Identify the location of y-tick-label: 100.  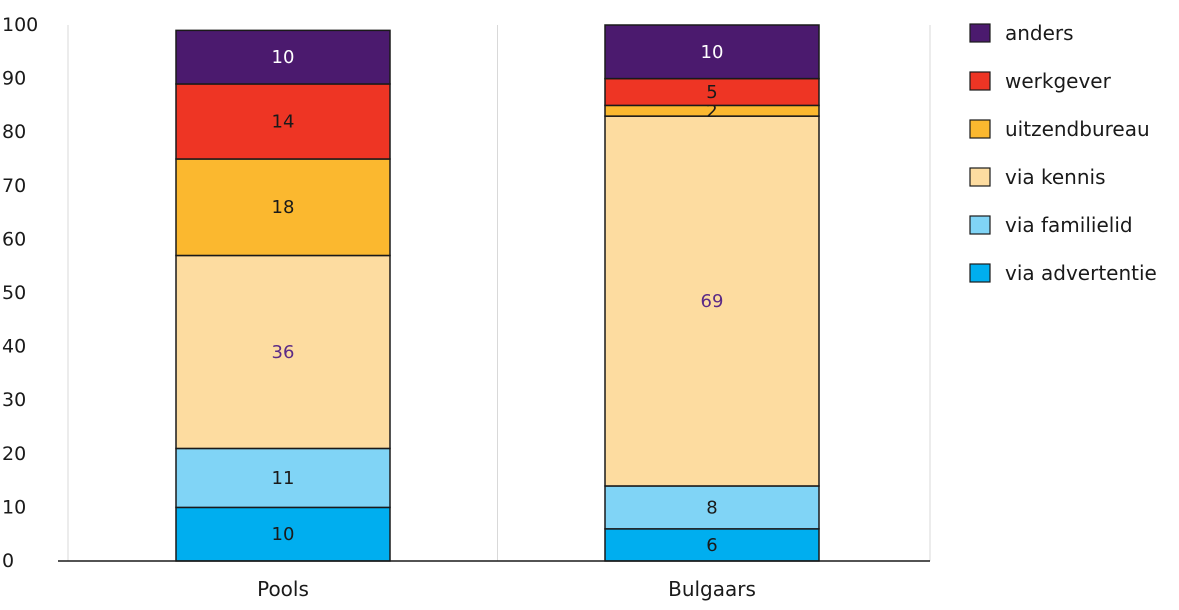
(20, 25).